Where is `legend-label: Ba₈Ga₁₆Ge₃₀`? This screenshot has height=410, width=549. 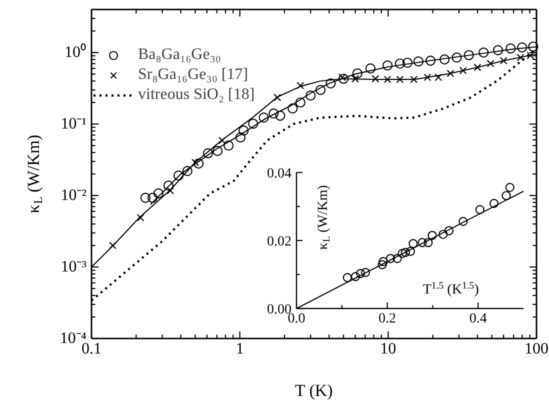 legend-label: Ba₈Ga₁₆Ge₃₀ is located at coordinates (179, 55).